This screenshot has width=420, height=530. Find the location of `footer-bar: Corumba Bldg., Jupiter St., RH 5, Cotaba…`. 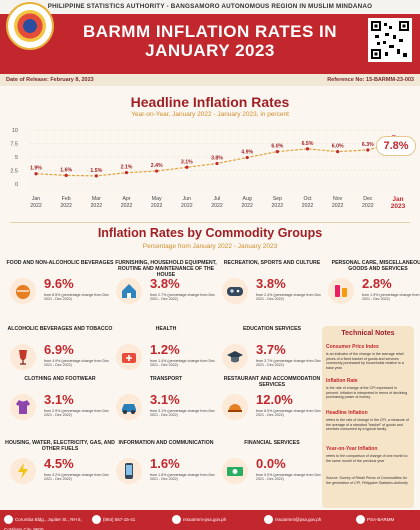

footer-bar: Corumba Bldg., Jupiter St., RH 5, Cotaba… is located at coordinates (210, 520).